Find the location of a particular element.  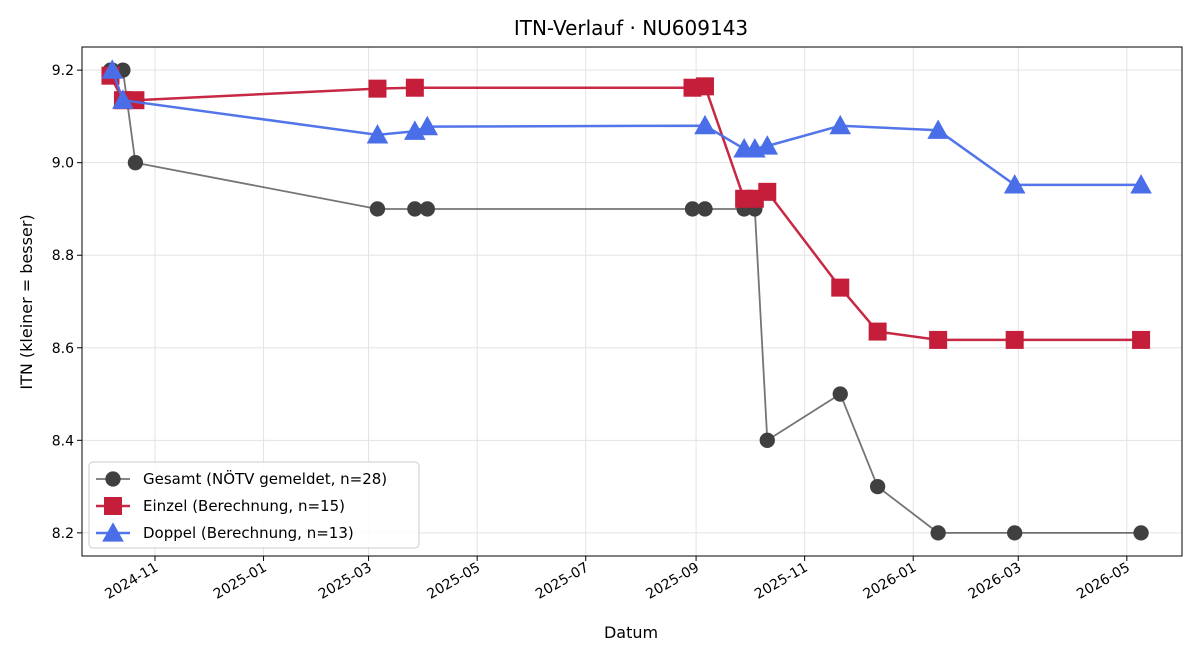

chart-title: ITN-Verlauf · NU609143 is located at coordinates (631, 28).